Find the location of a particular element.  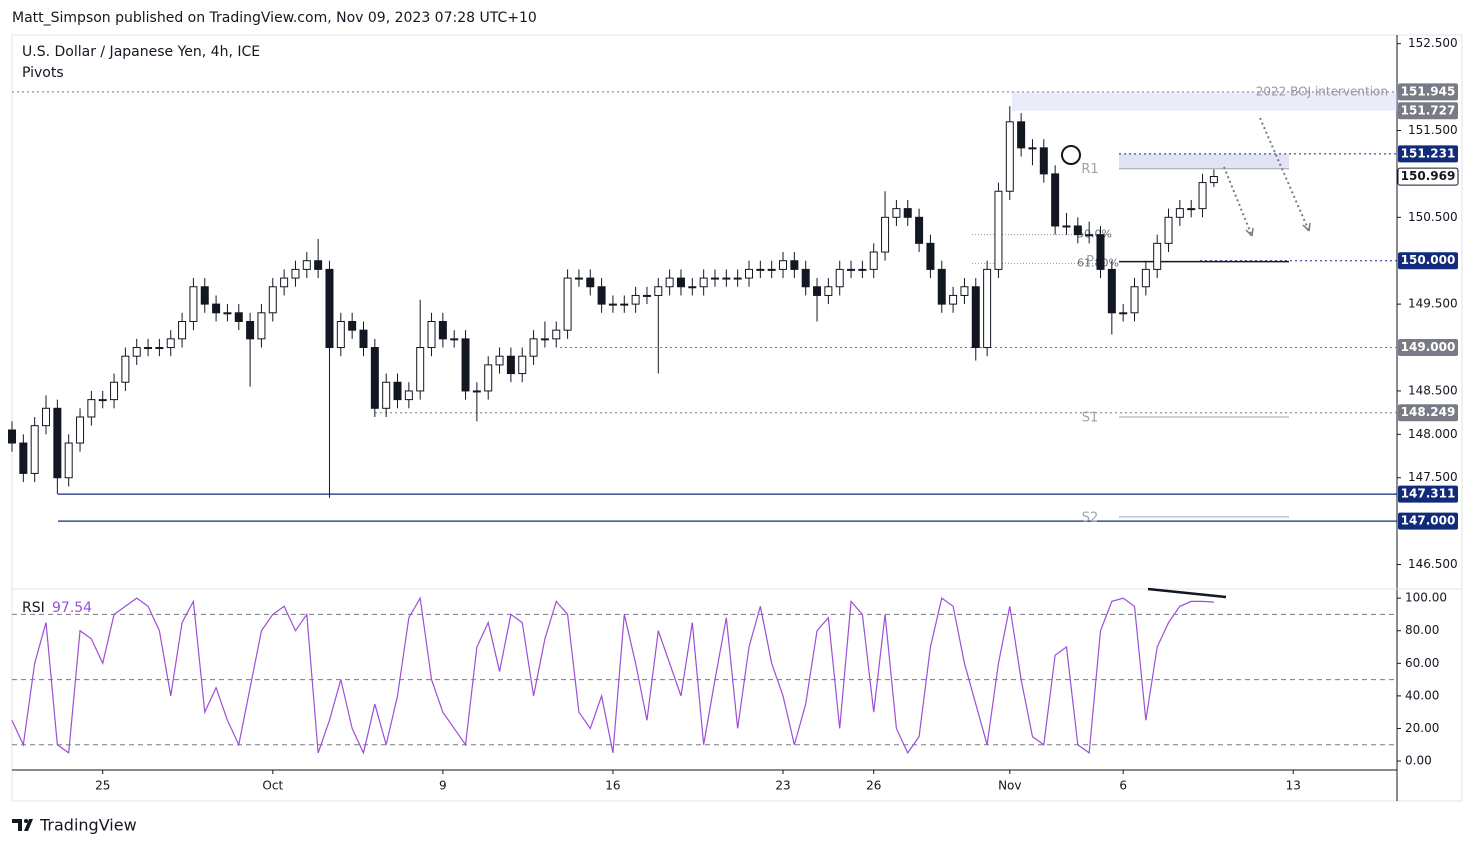

x-tick-label: 23 is located at coordinates (782, 786).